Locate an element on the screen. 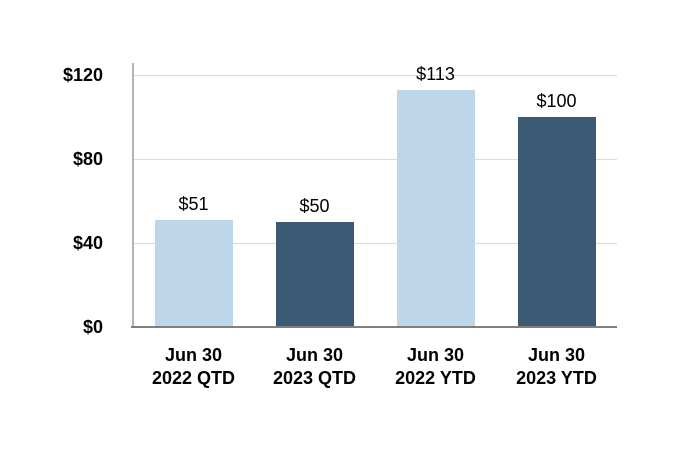 The image size is (680, 450). x-category-label: Jun 30 2022 QTD is located at coordinates (193, 366).